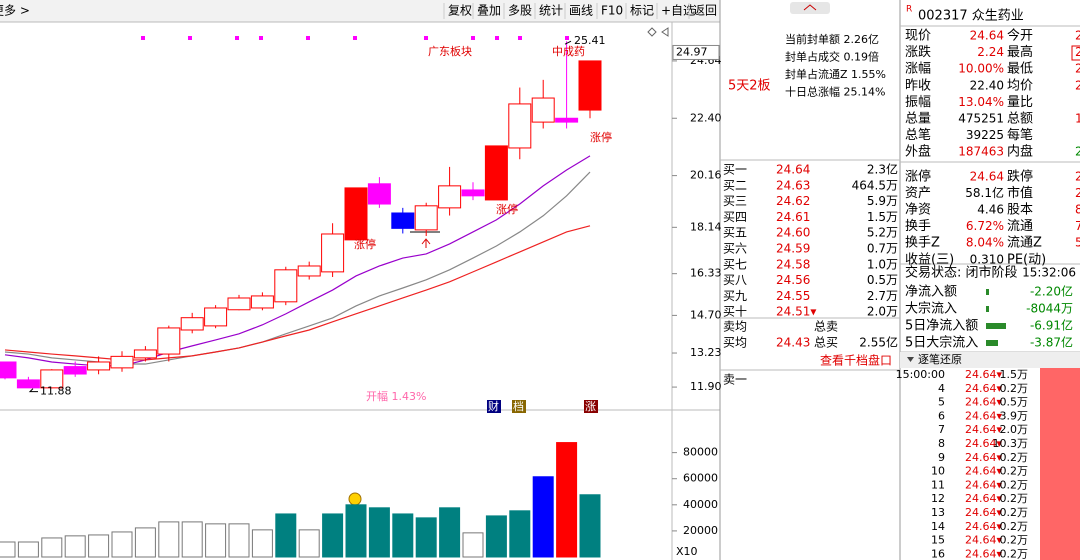 Image resolution: width=1080 pixels, height=560 pixels. I want to click on info-line: 当前封单额 2.26亿, so click(832, 39).